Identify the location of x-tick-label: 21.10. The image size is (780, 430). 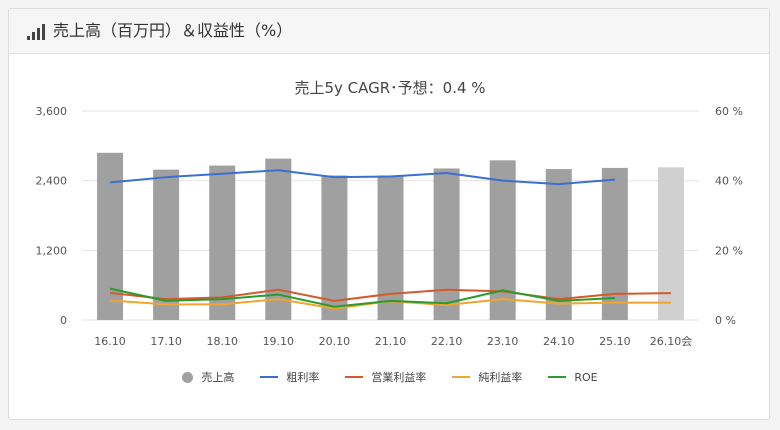
(391, 341).